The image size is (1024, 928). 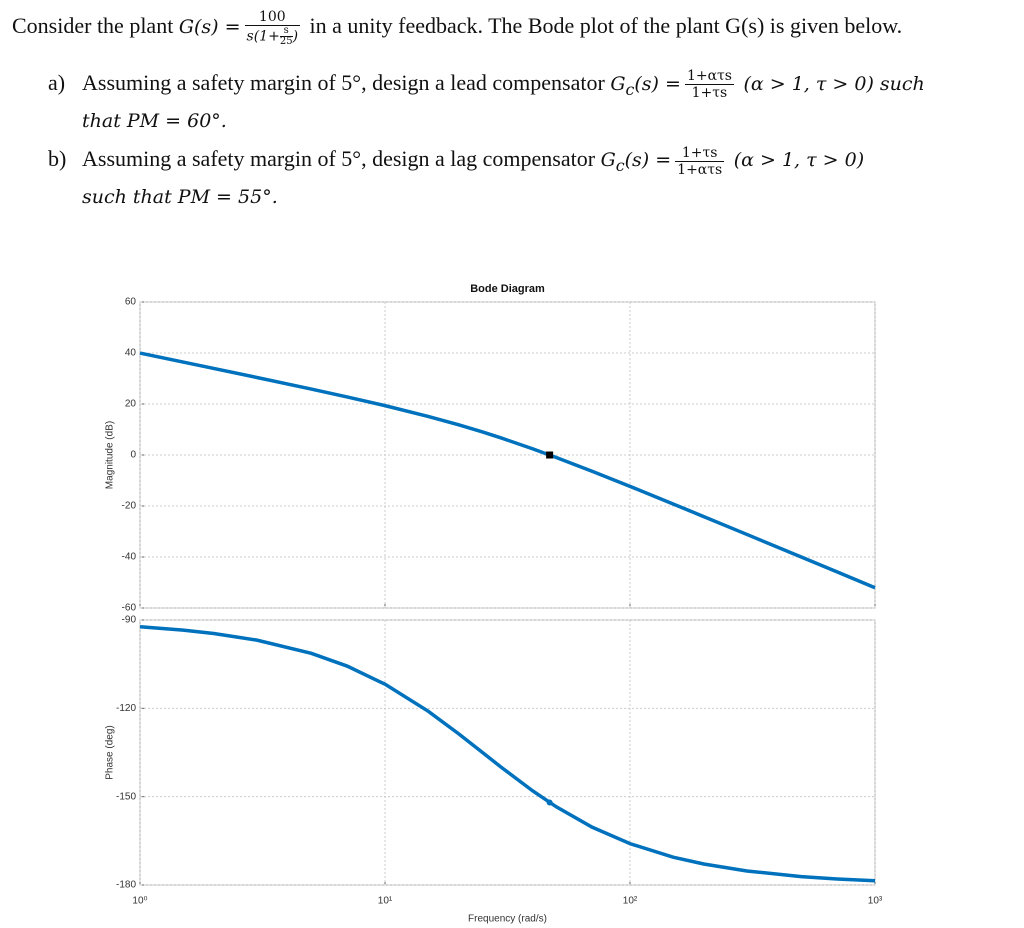 What do you see at coordinates (709, 93) in the screenshot?
I see `denominator: 1+τs` at bounding box center [709, 93].